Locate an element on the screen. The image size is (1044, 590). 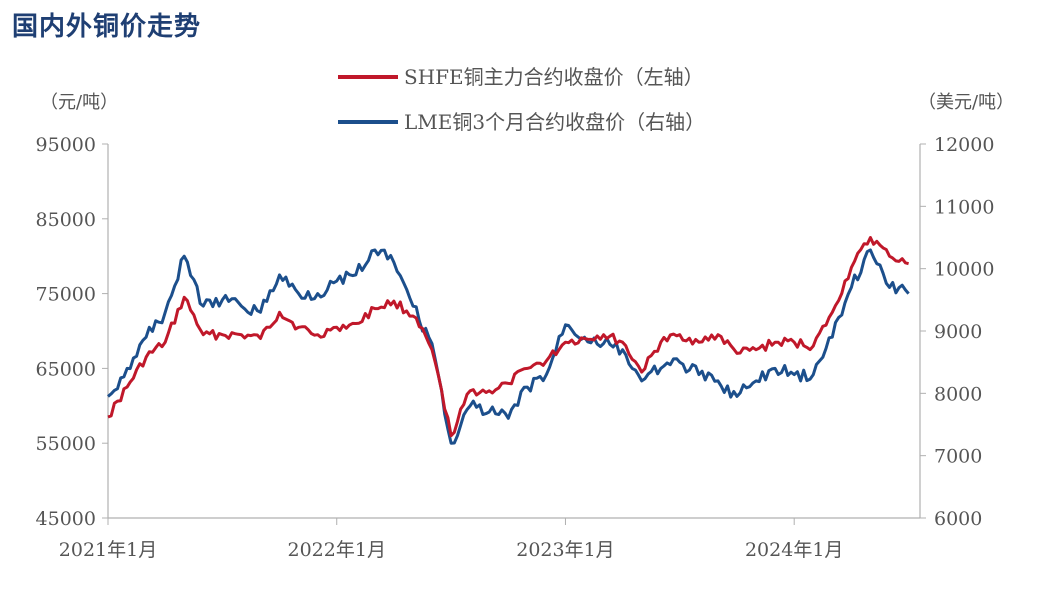
right-tick-label: 6000 is located at coordinates (958, 519).